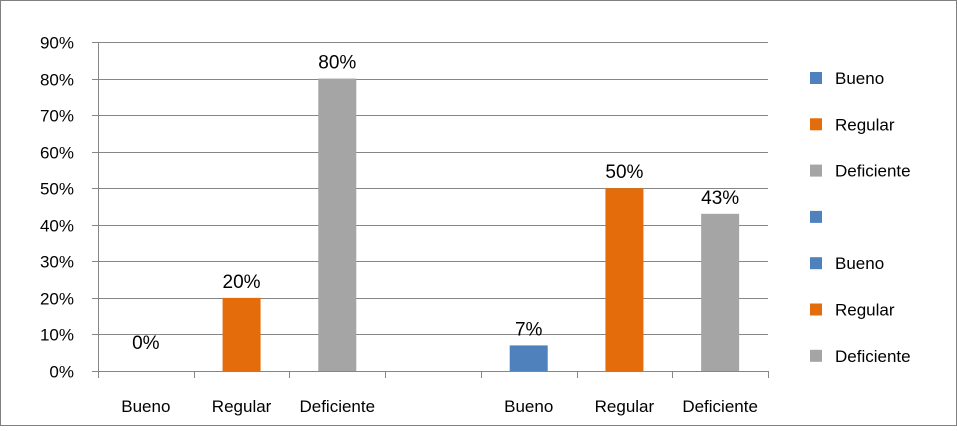 The height and width of the screenshot is (431, 957). Describe the element at coordinates (57, 153) in the screenshot. I see `y-tick-label: 60%` at that location.